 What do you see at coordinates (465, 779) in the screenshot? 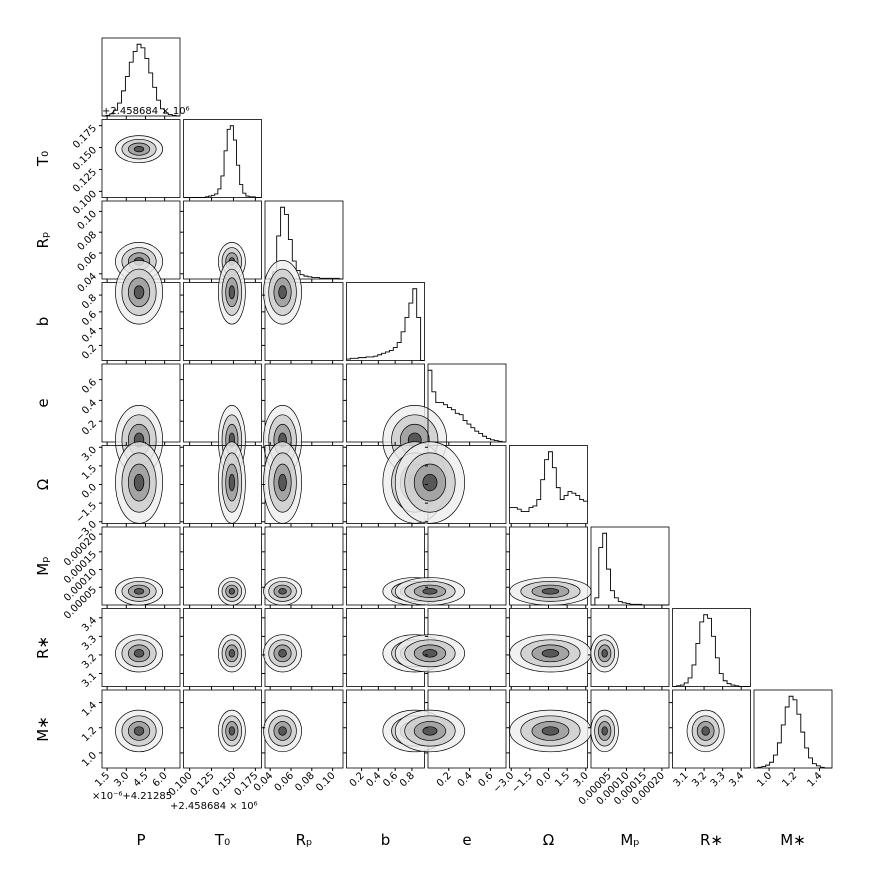
I see `x-tick-label: 0.4` at bounding box center [465, 779].